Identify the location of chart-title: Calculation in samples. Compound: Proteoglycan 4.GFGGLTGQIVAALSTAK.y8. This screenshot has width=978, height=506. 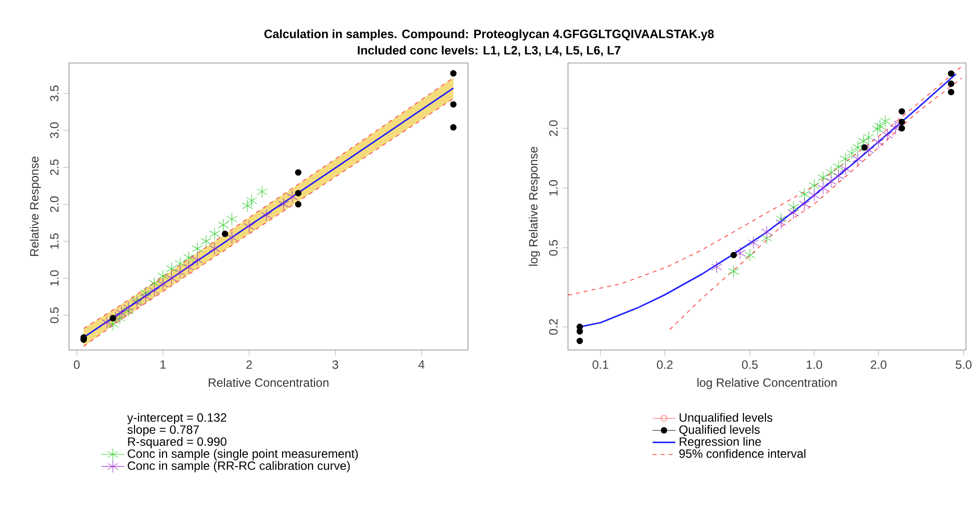
(489, 35).